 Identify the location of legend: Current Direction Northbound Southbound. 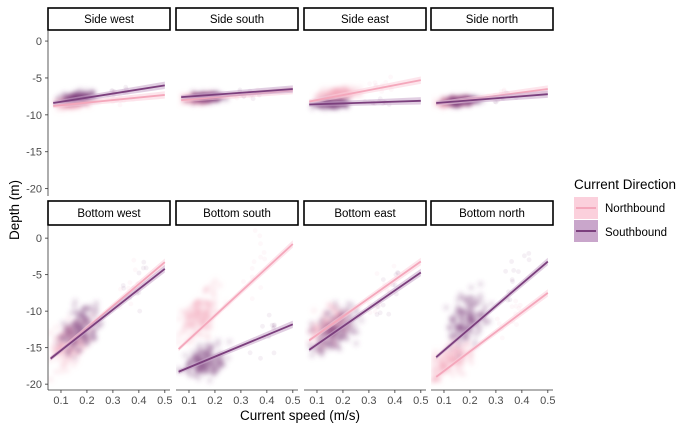
(625, 209).